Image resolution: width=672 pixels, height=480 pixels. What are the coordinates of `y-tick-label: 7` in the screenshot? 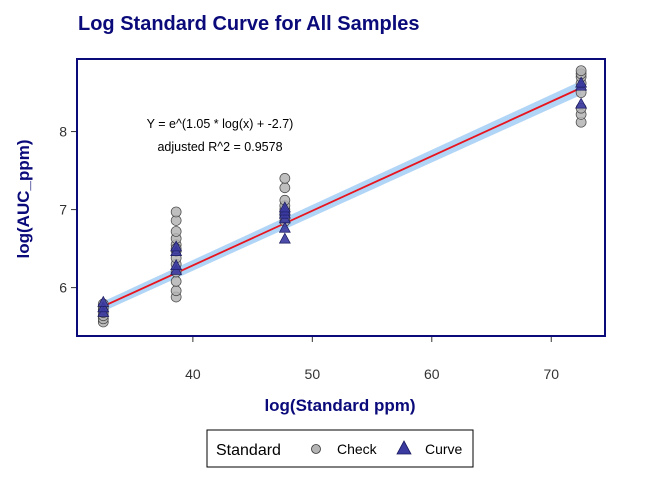 It's located at (63, 210).